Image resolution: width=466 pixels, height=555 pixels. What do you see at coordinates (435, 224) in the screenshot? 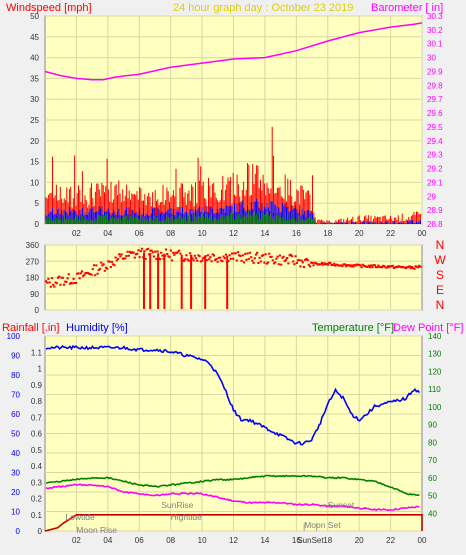
I see `barometer-tick-label: 28.8` at bounding box center [435, 224].